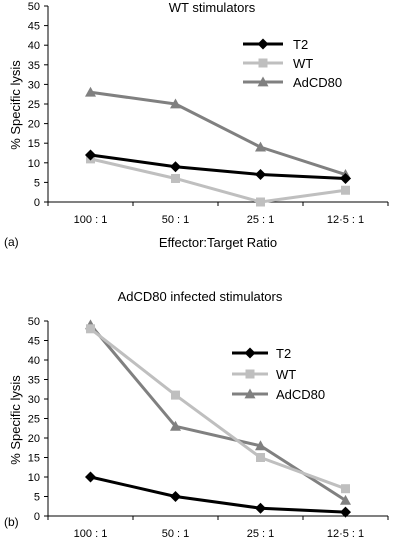 The image size is (400, 537). Describe the element at coordinates (11, 522) in the screenshot. I see `panel-label: (b)` at that location.